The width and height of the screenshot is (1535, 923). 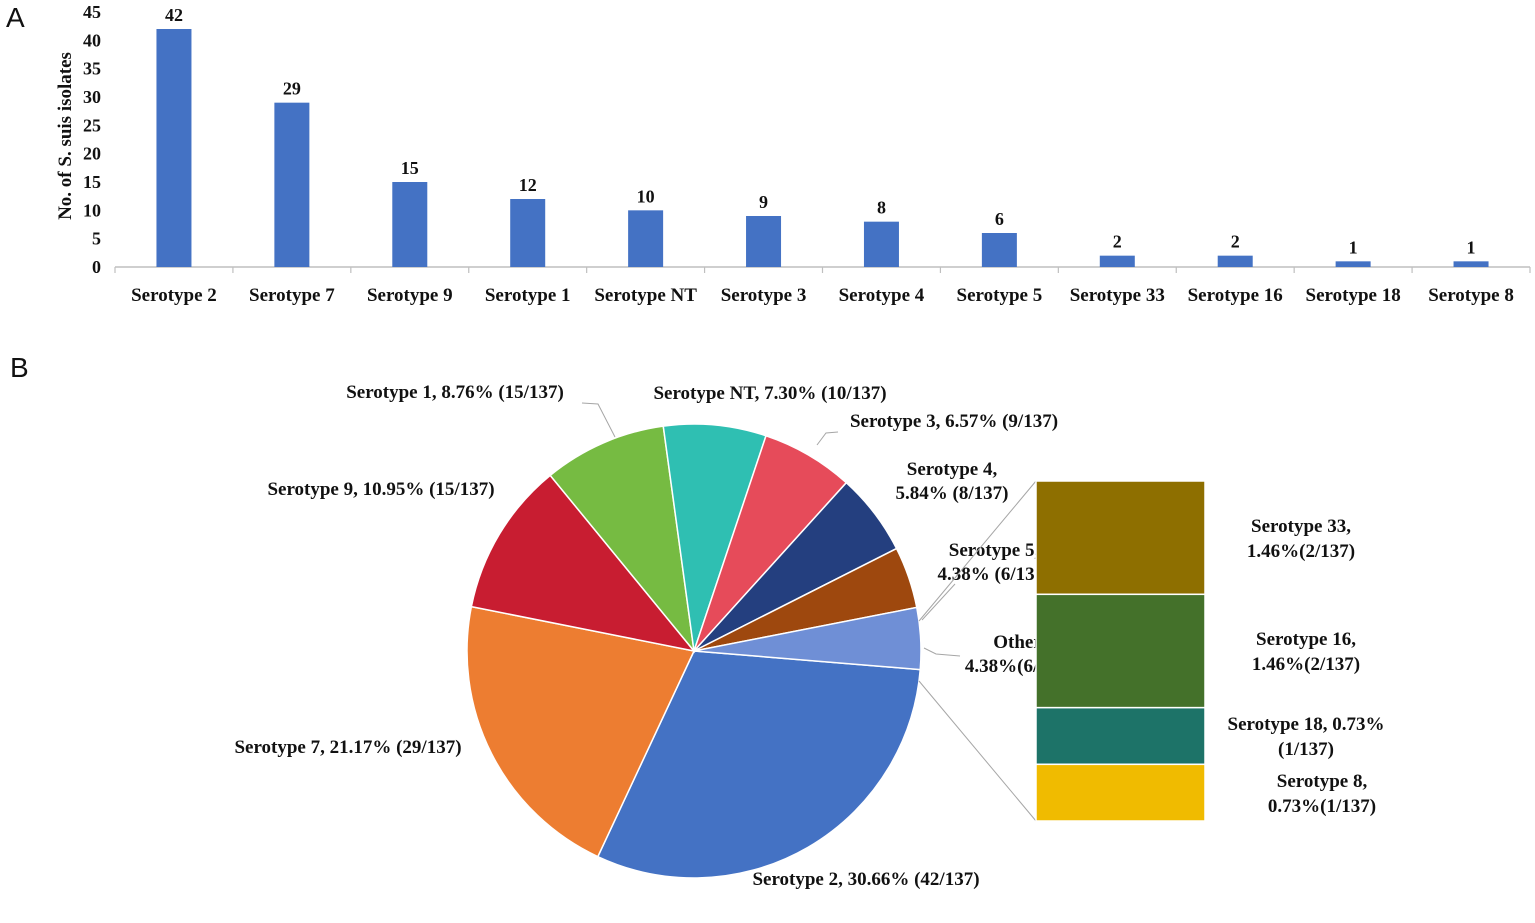 I want to click on bar-data-label-serotype-33: 2, so click(x=1117, y=242).